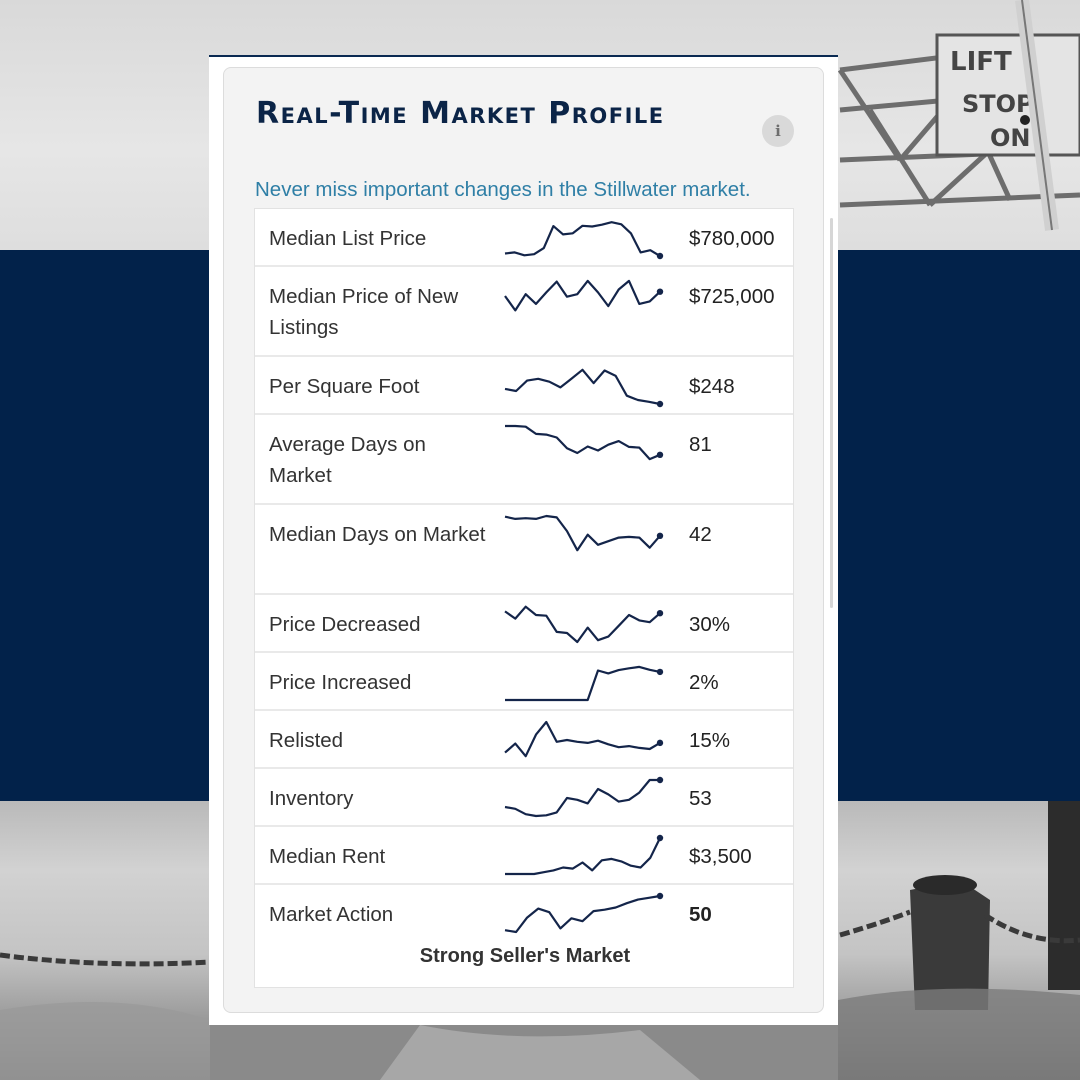 The width and height of the screenshot is (1080, 1080). Describe the element at coordinates (732, 238) in the screenshot. I see `metric-value: $780,000` at that location.